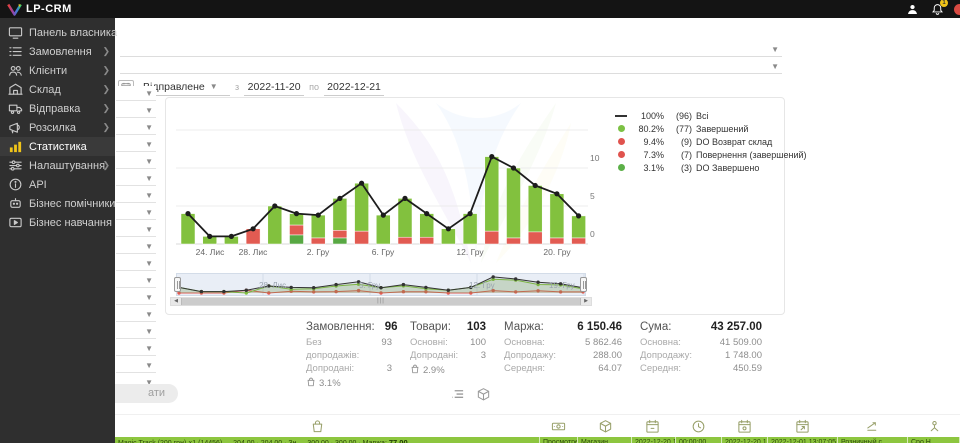  Describe the element at coordinates (136, 229) in the screenshot. I see `mini-filter-select-9: ▼` at that location.